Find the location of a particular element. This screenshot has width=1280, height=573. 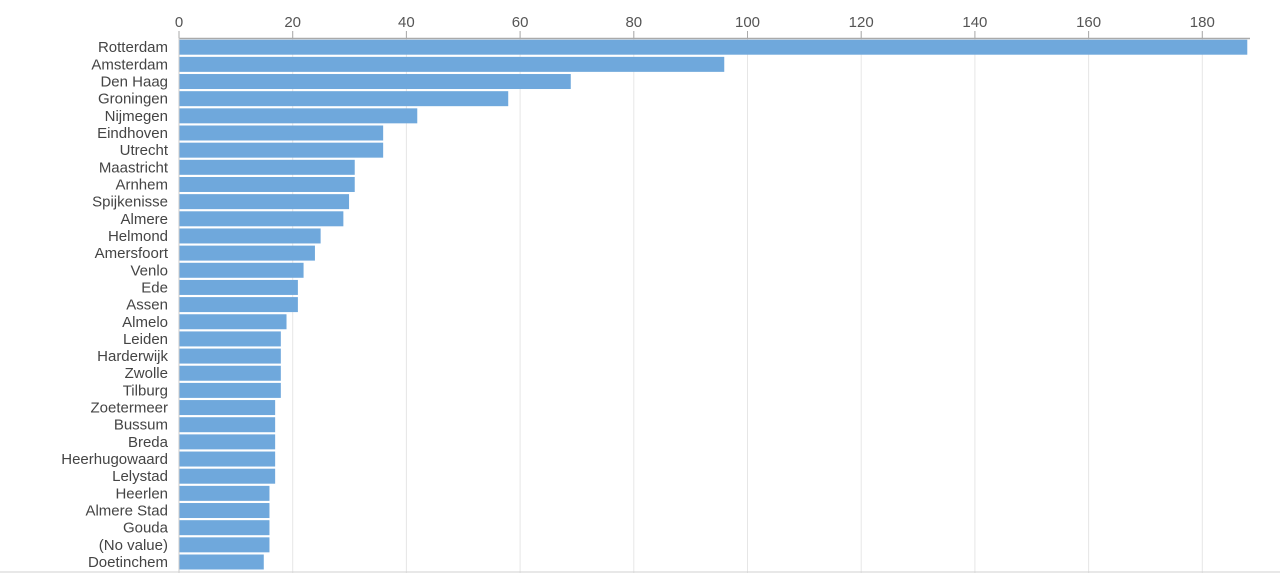

category-label: Venlo is located at coordinates (149, 270).